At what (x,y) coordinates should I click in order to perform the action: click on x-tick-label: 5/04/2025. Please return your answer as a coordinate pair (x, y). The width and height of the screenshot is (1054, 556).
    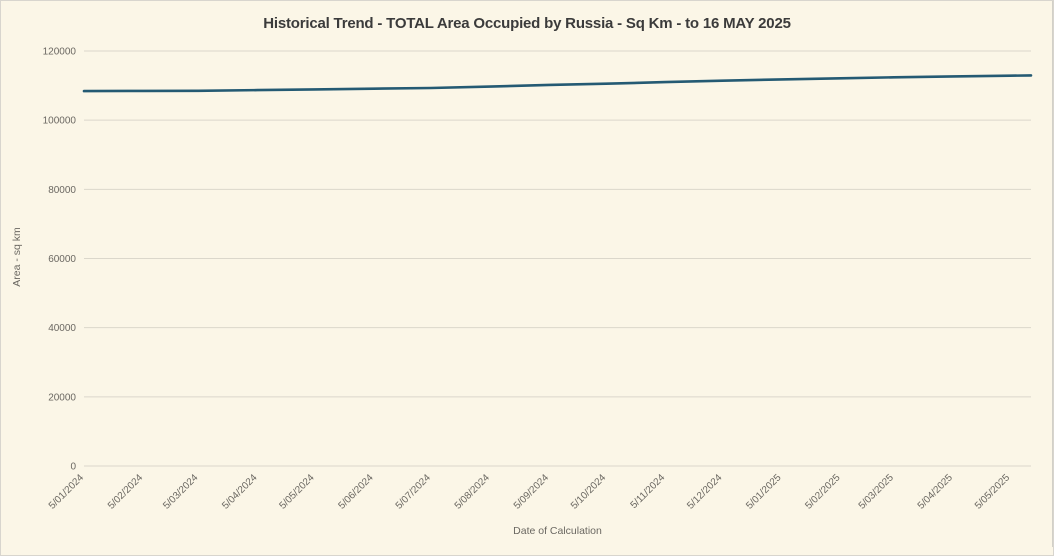
    Looking at the image, I should click on (936, 492).